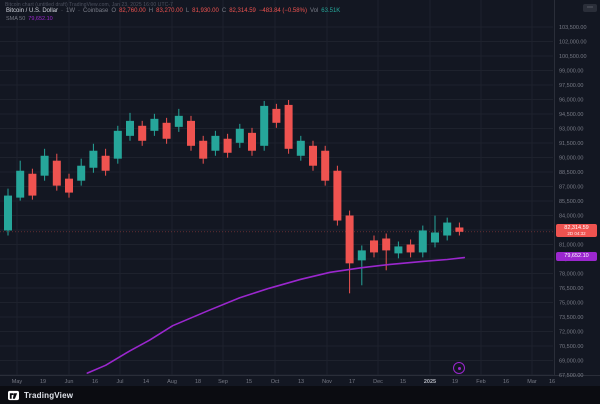  I want to click on svg-text: Mar, so click(532, 382).